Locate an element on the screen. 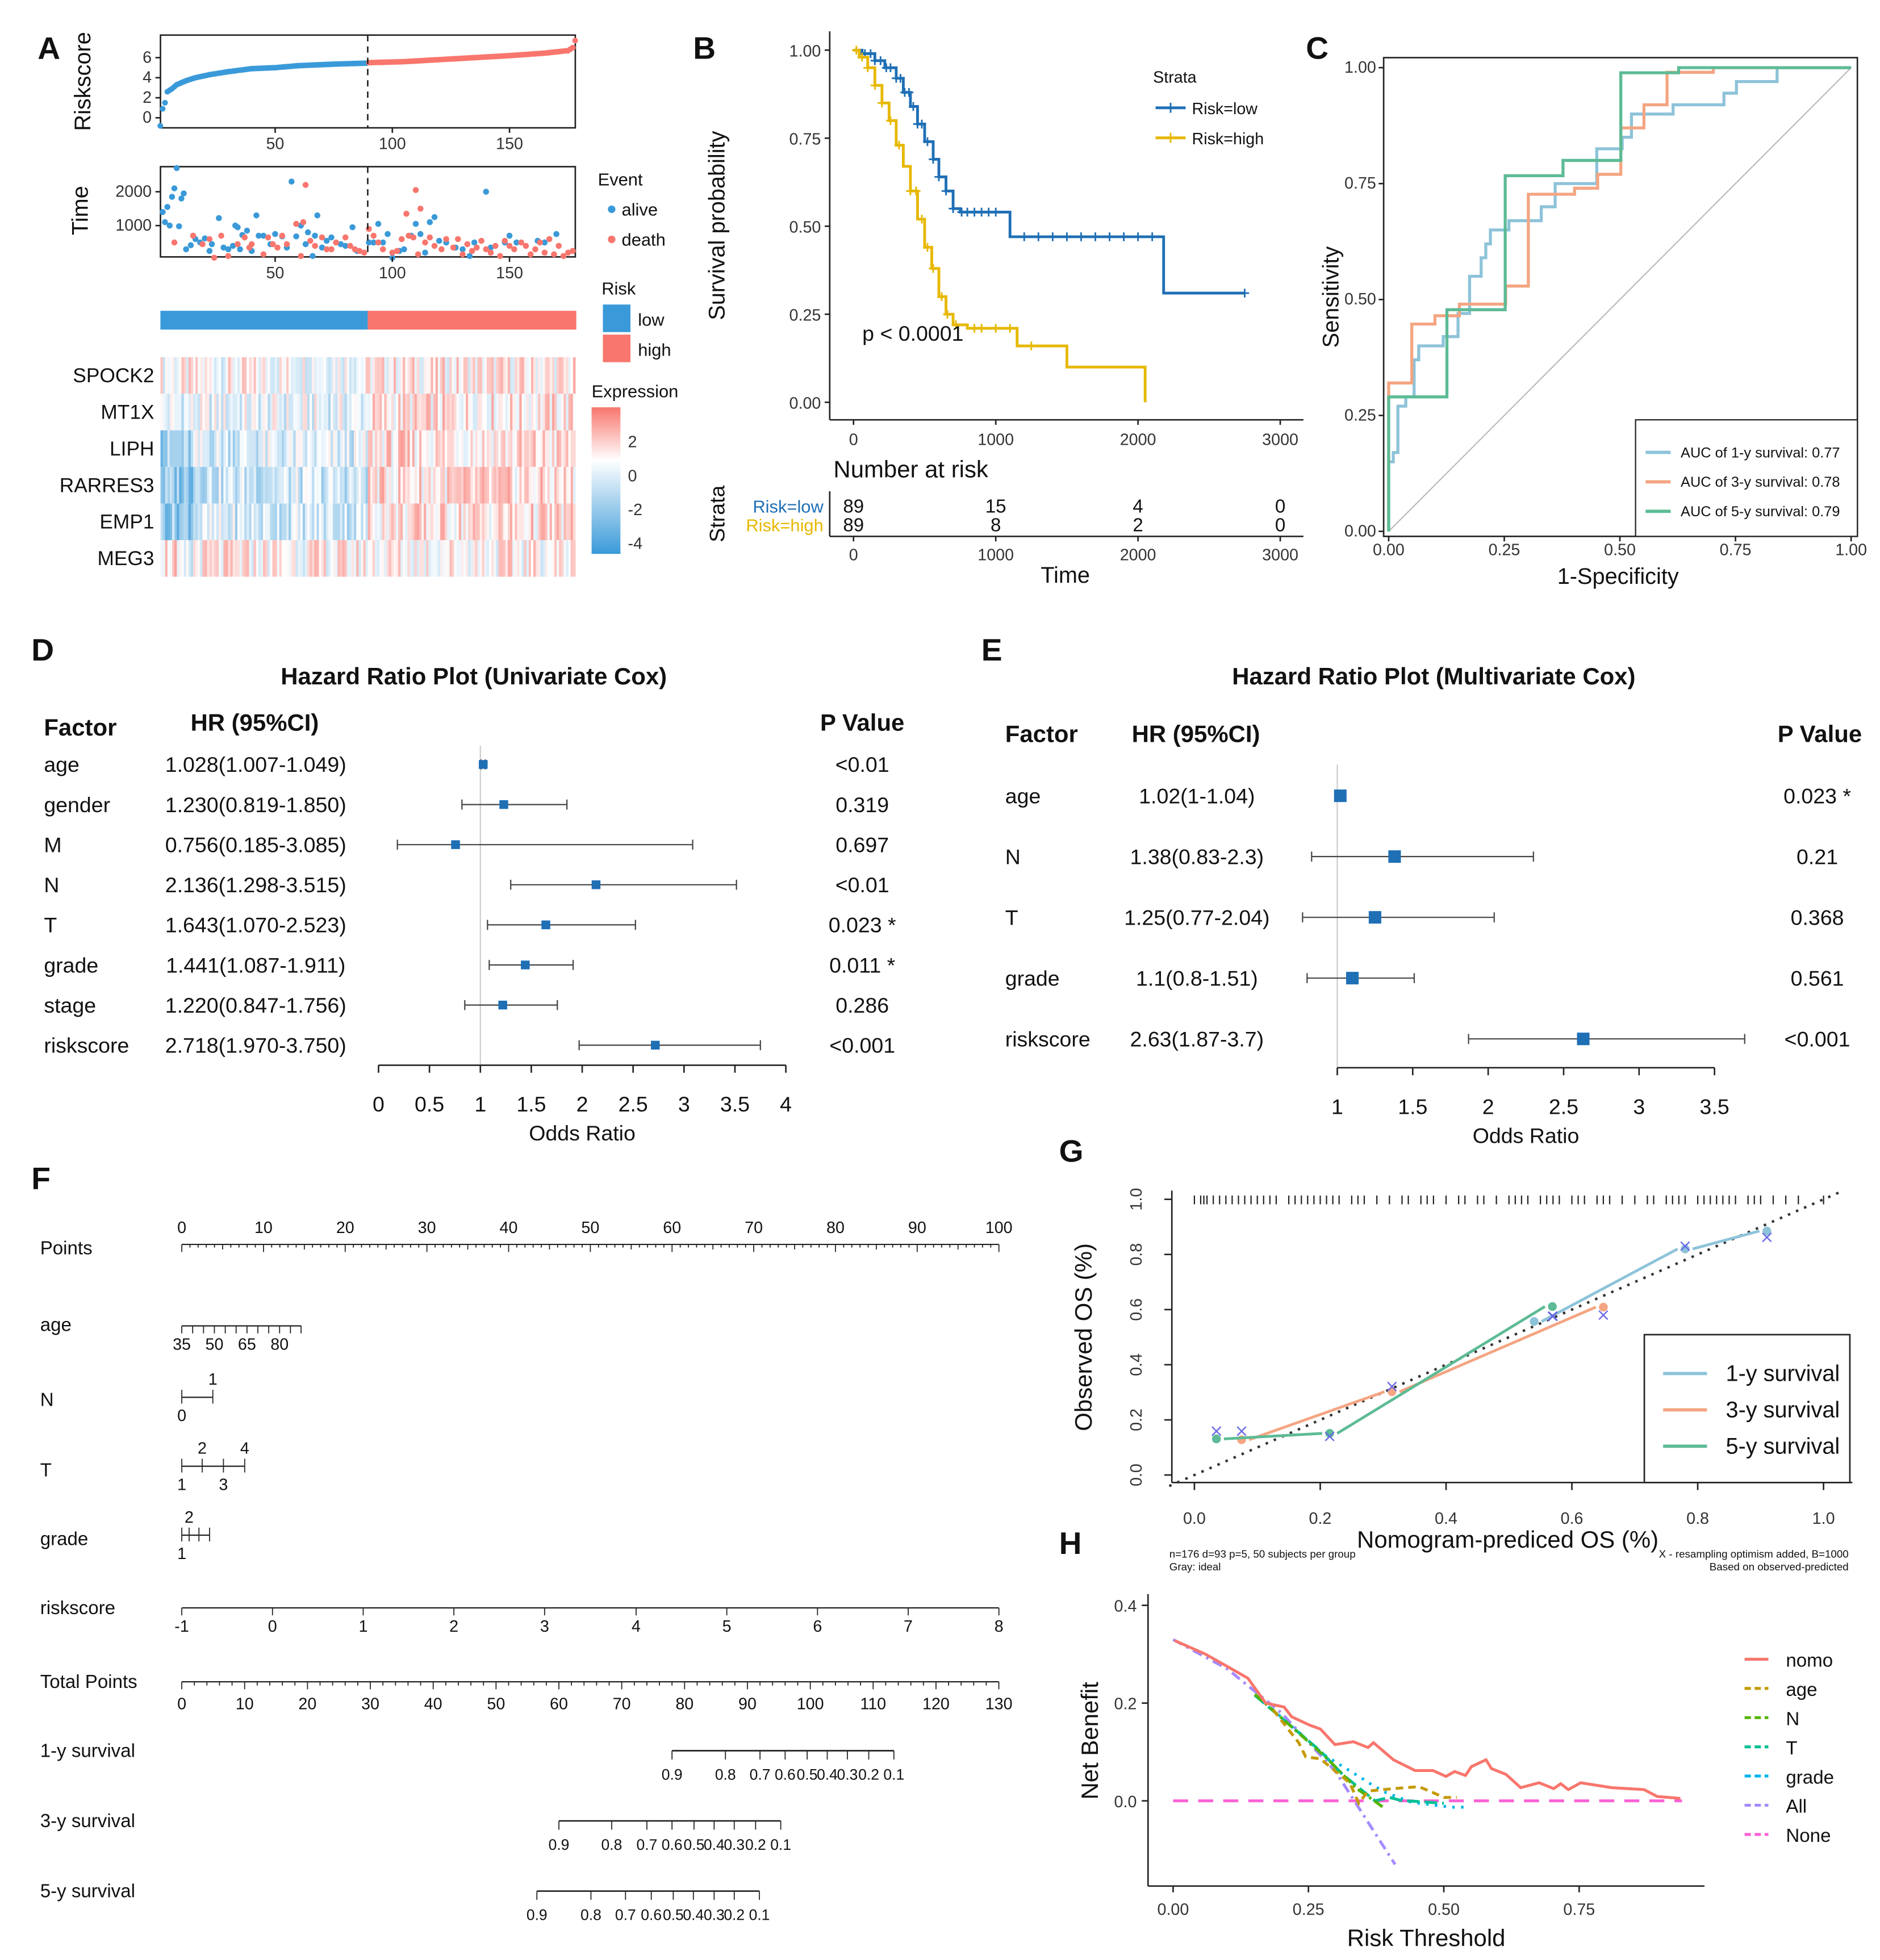 The image size is (1880, 1960). factor-label: T is located at coordinates (51, 925).